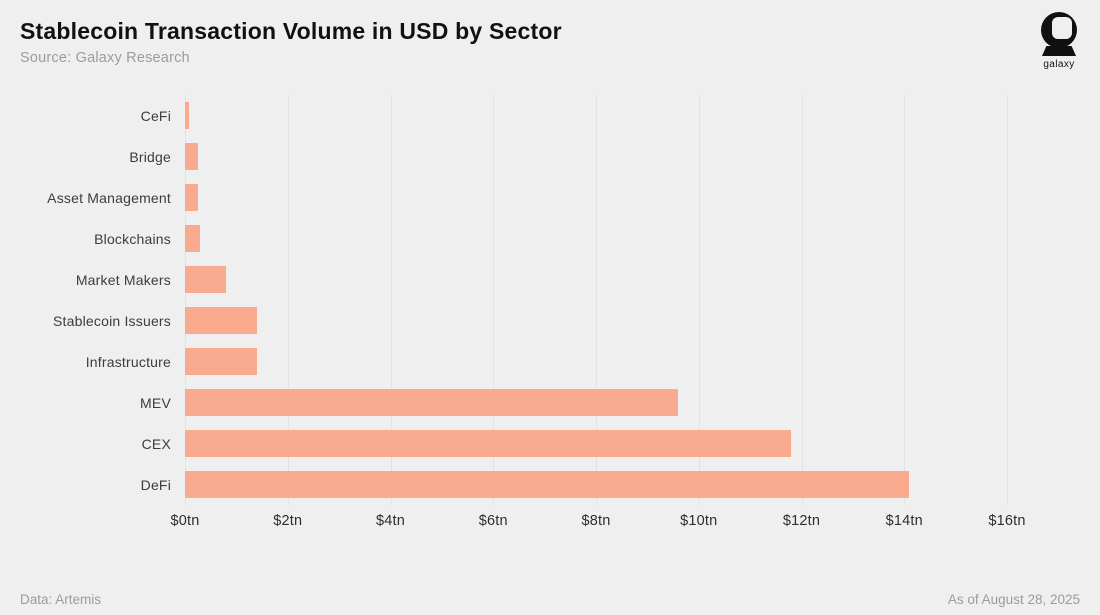 This screenshot has height=615, width=1100. I want to click on galaxy-logo: galaxy, so click(1059, 41).